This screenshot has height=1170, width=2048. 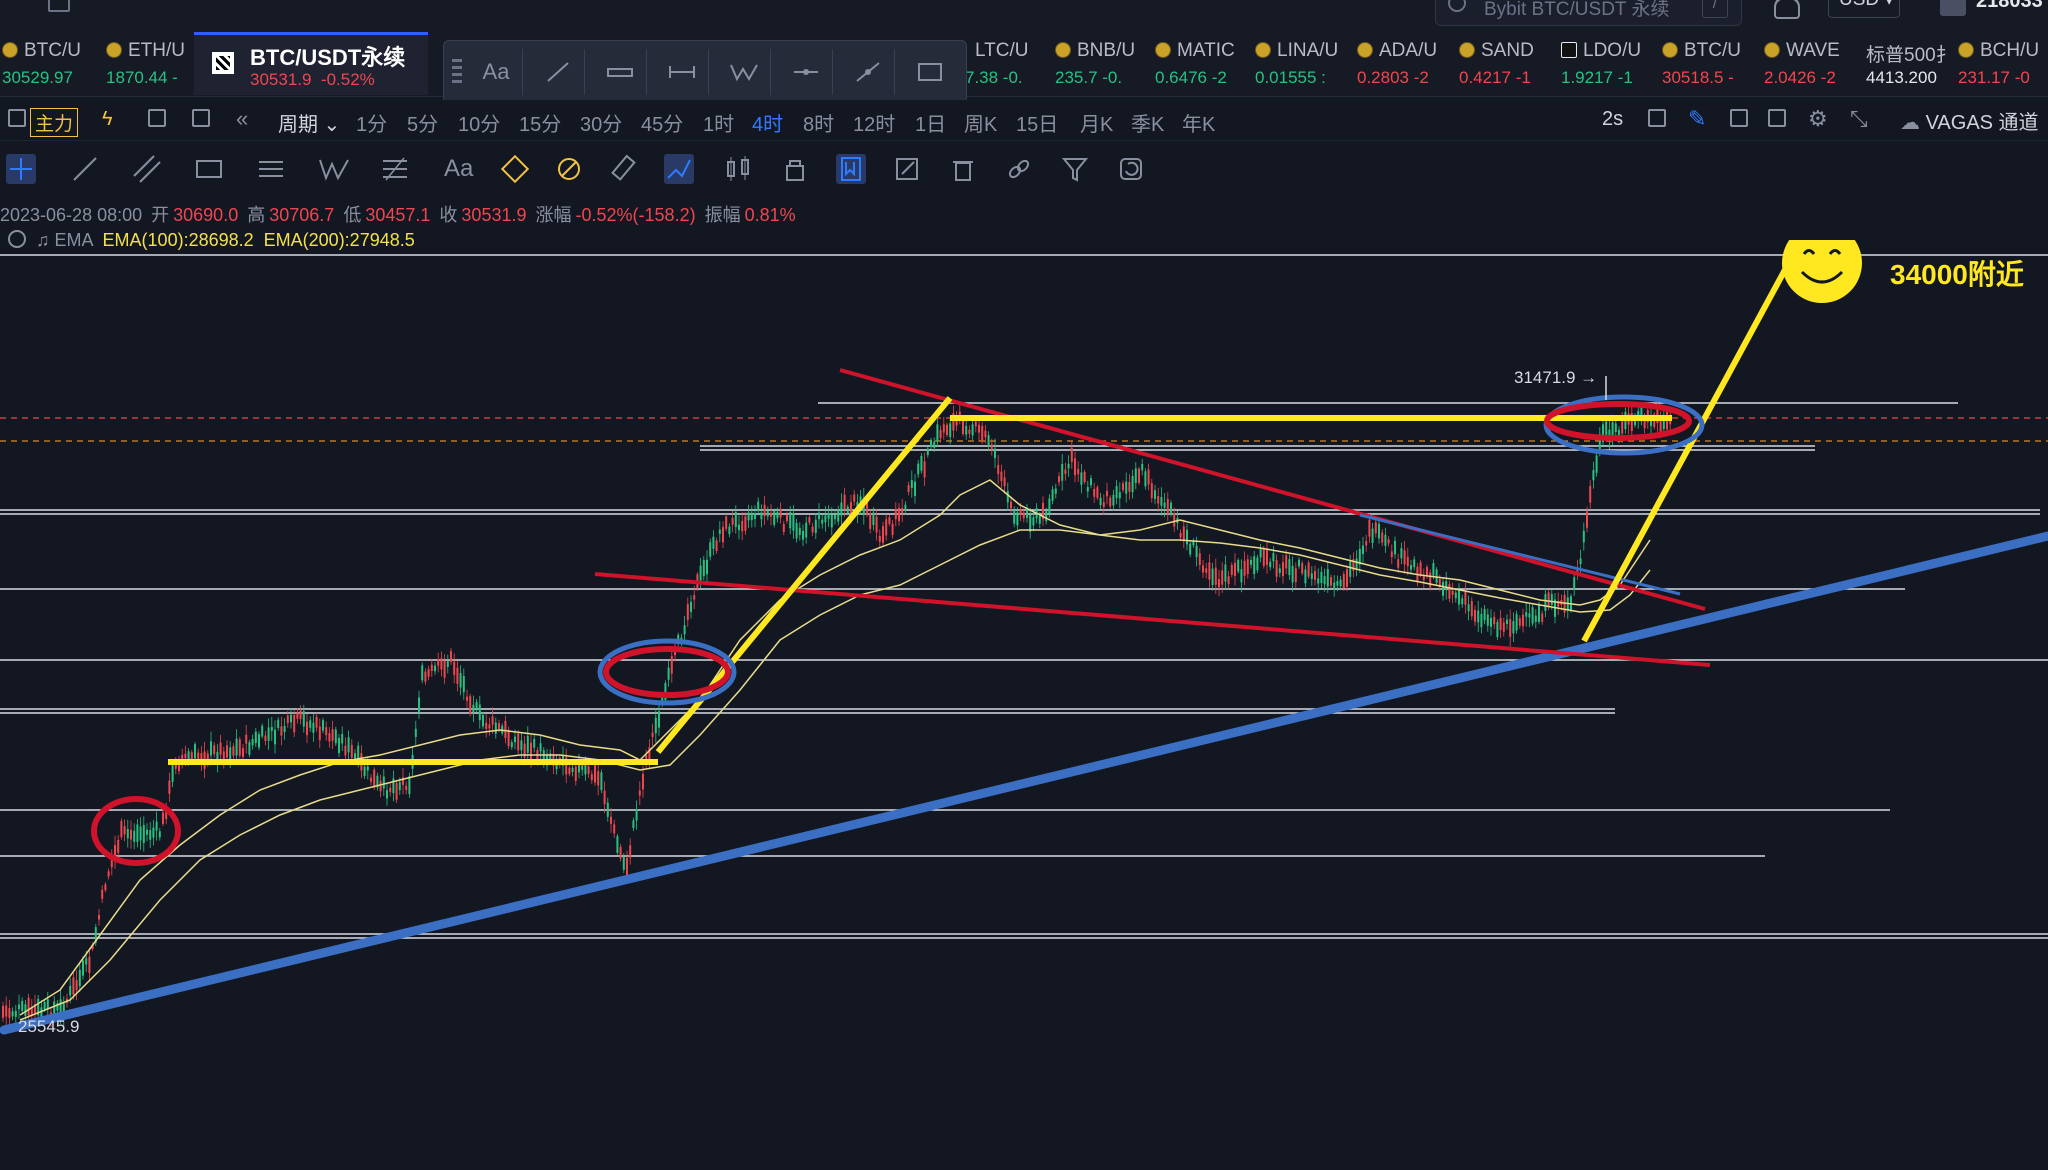 I want to click on fib-icon, so click(x=395, y=169).